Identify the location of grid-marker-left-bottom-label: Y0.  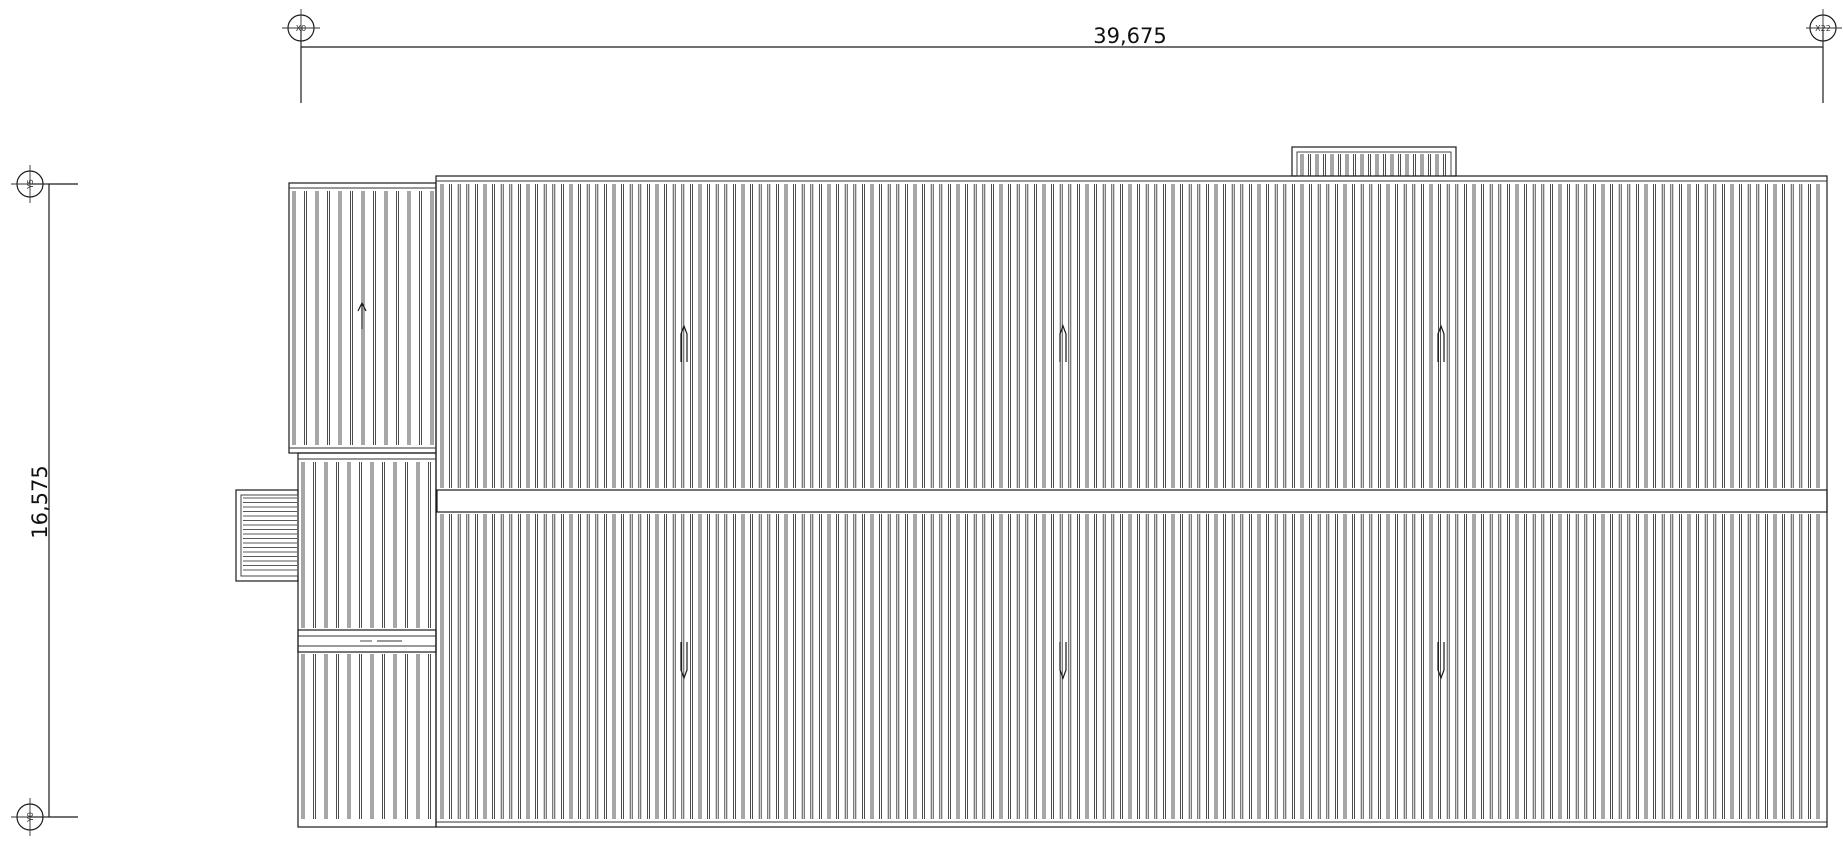
(30, 817).